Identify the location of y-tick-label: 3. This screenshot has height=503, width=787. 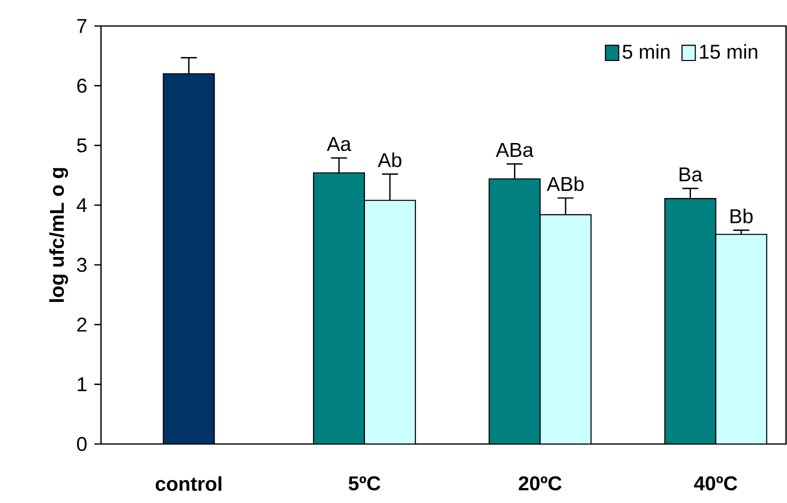
(82, 265).